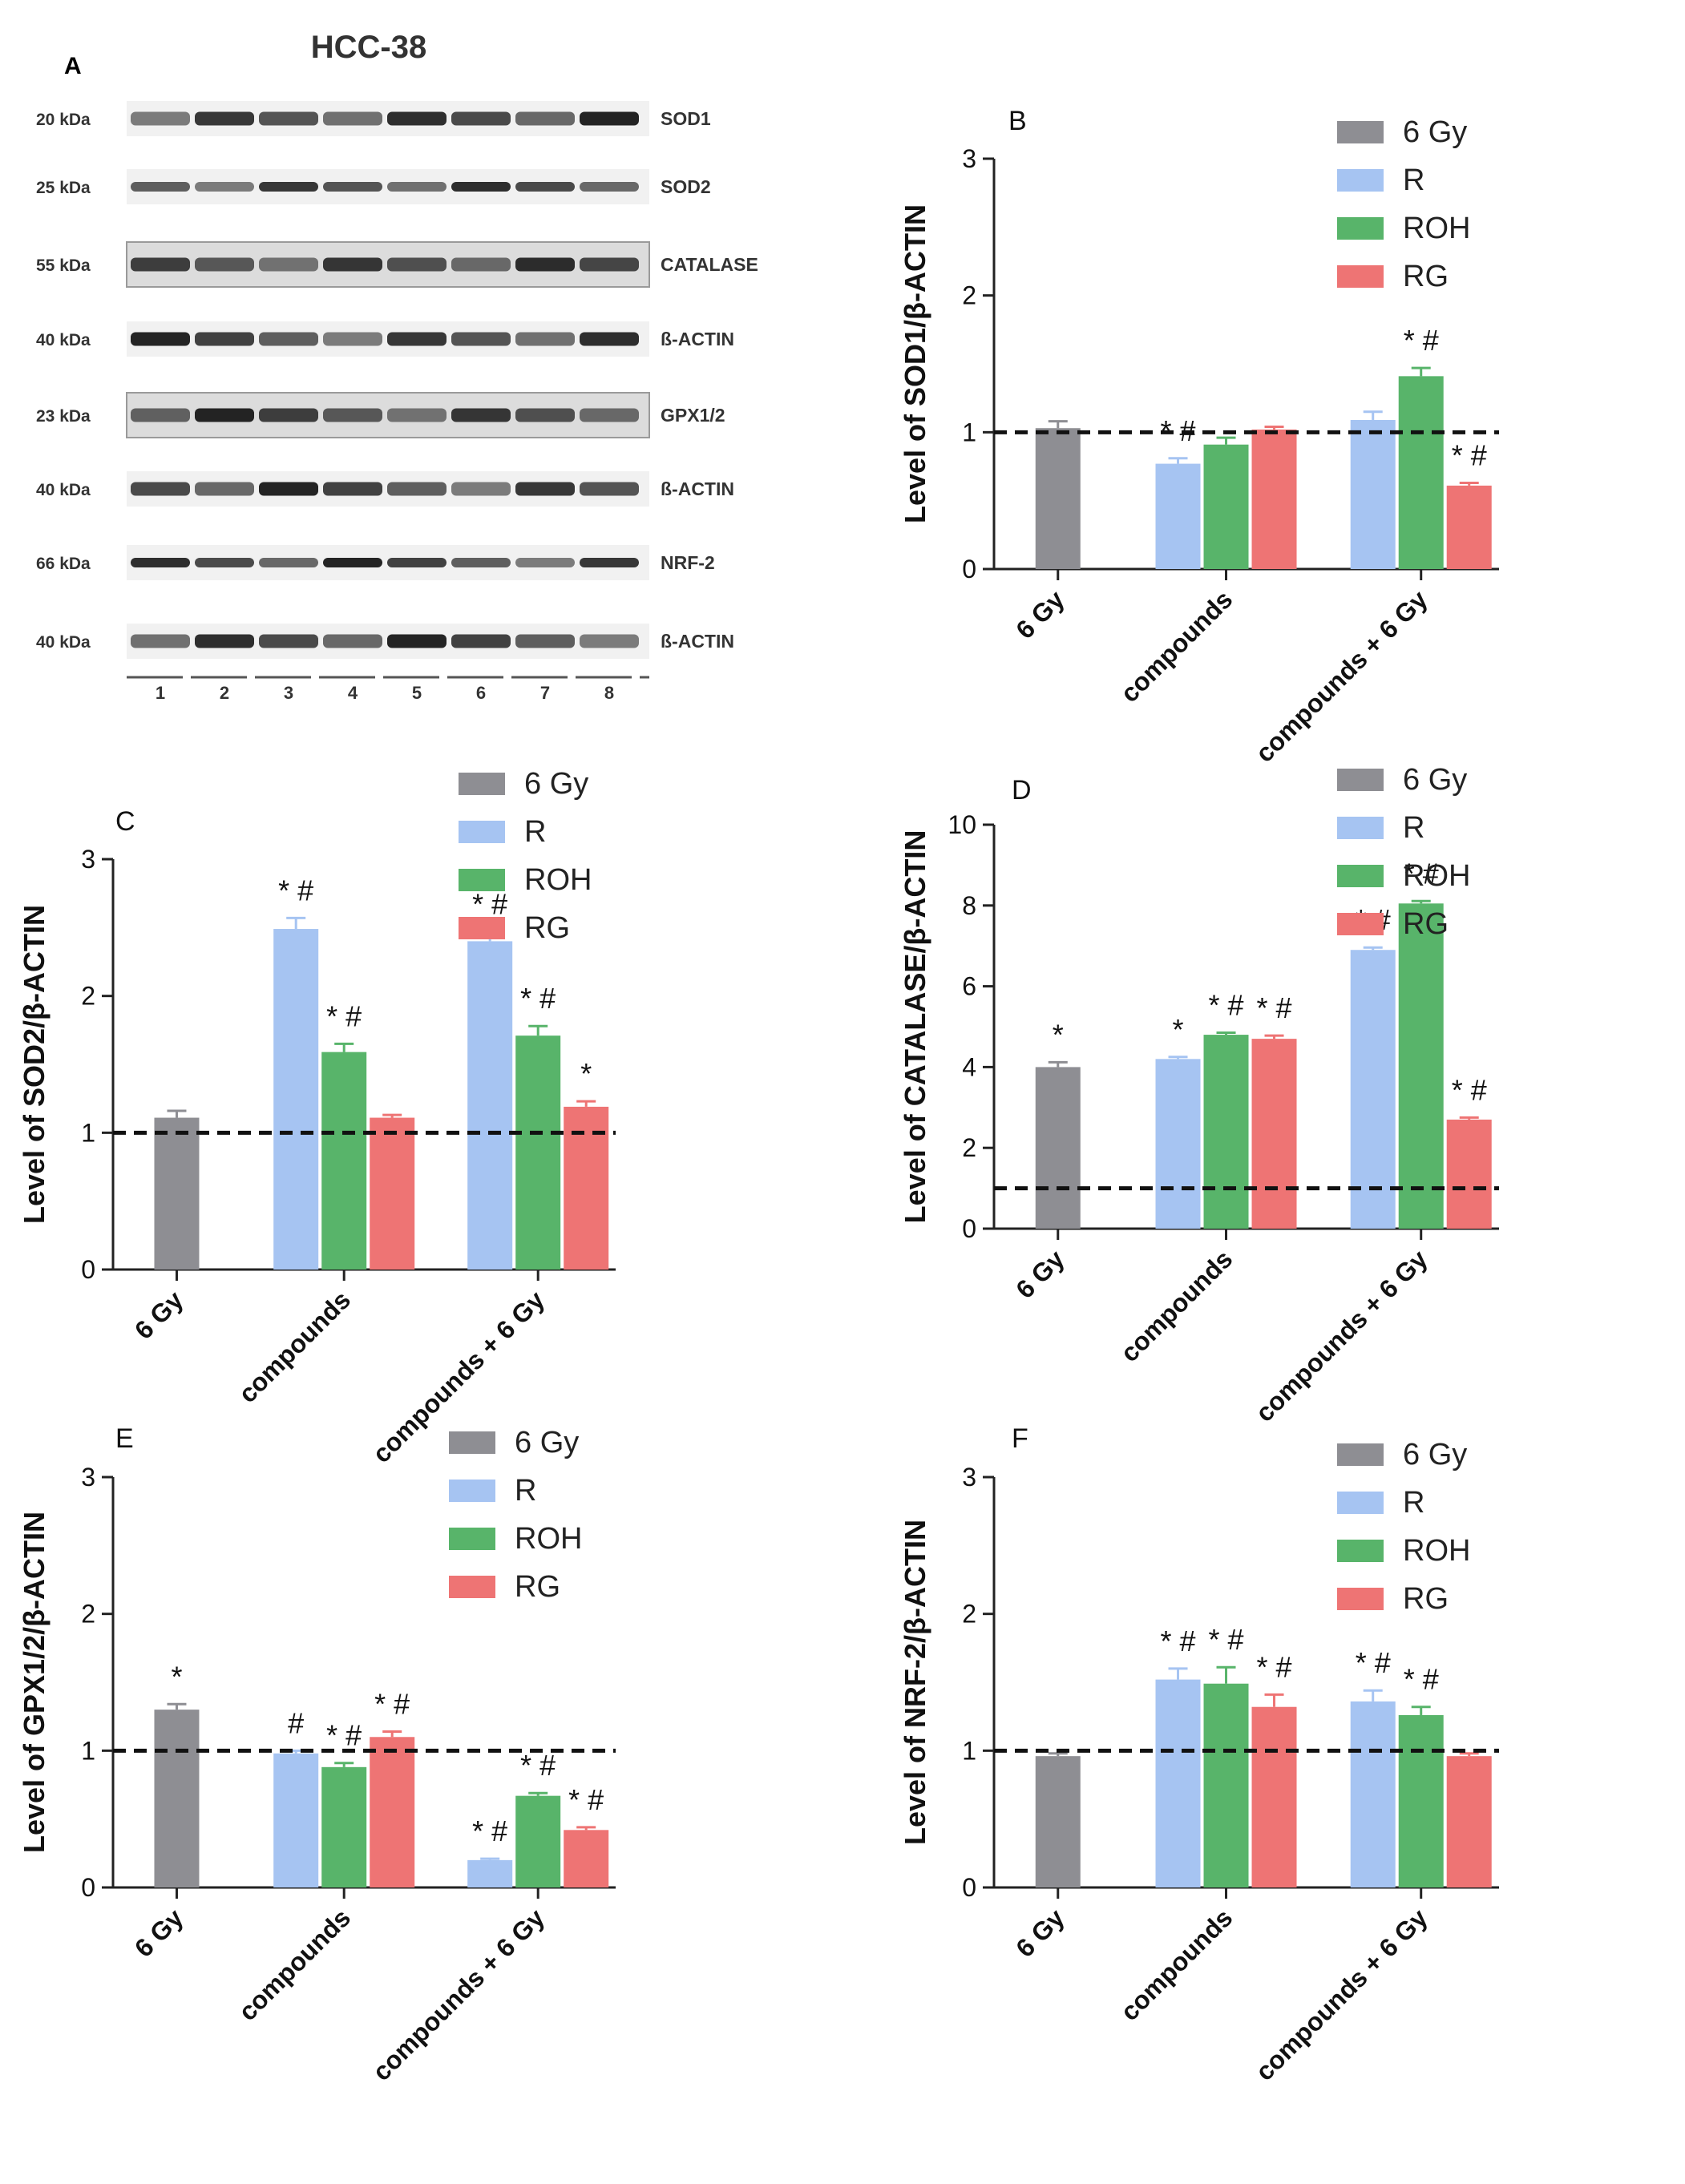  I want to click on y-tick-label: 8, so click(969, 905).